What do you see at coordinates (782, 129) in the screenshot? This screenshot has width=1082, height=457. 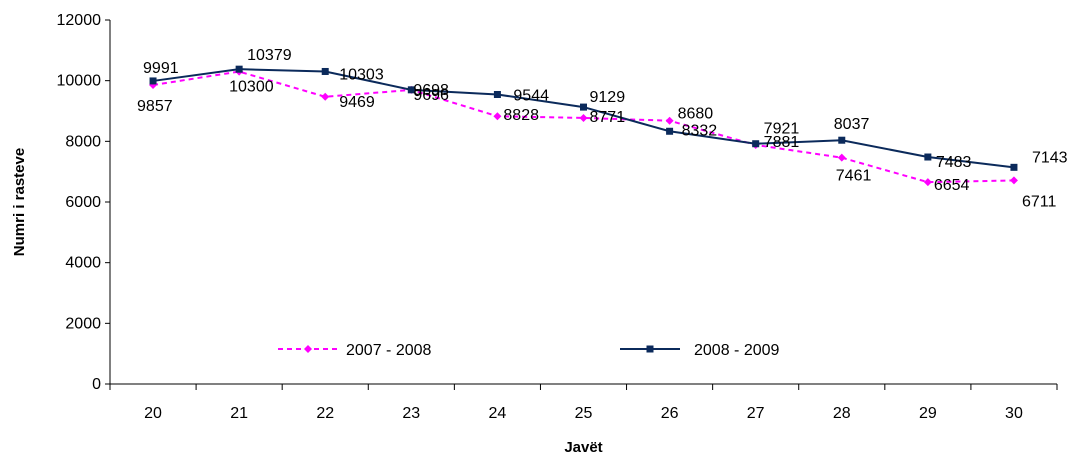 I see `data-label: 7921` at bounding box center [782, 129].